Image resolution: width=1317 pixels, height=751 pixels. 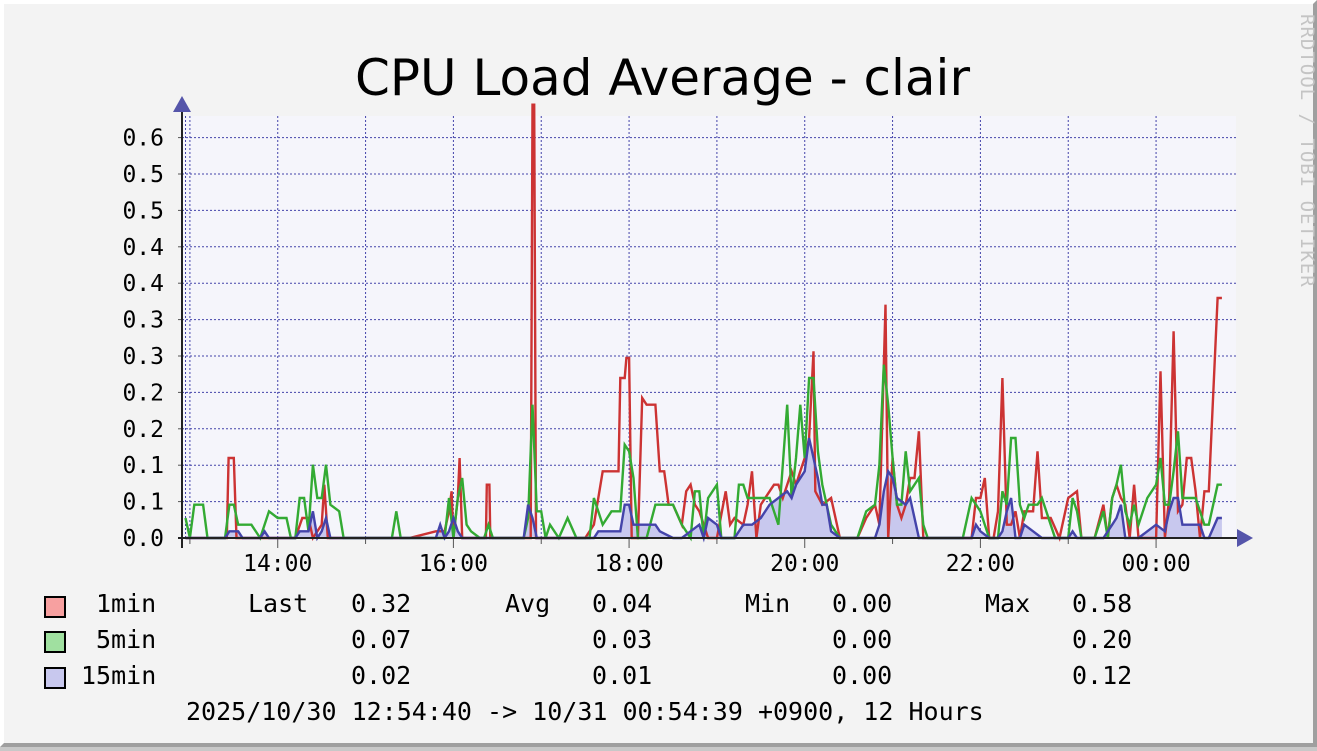 I want to click on x-tick-label: 18:00, so click(x=628, y=564).